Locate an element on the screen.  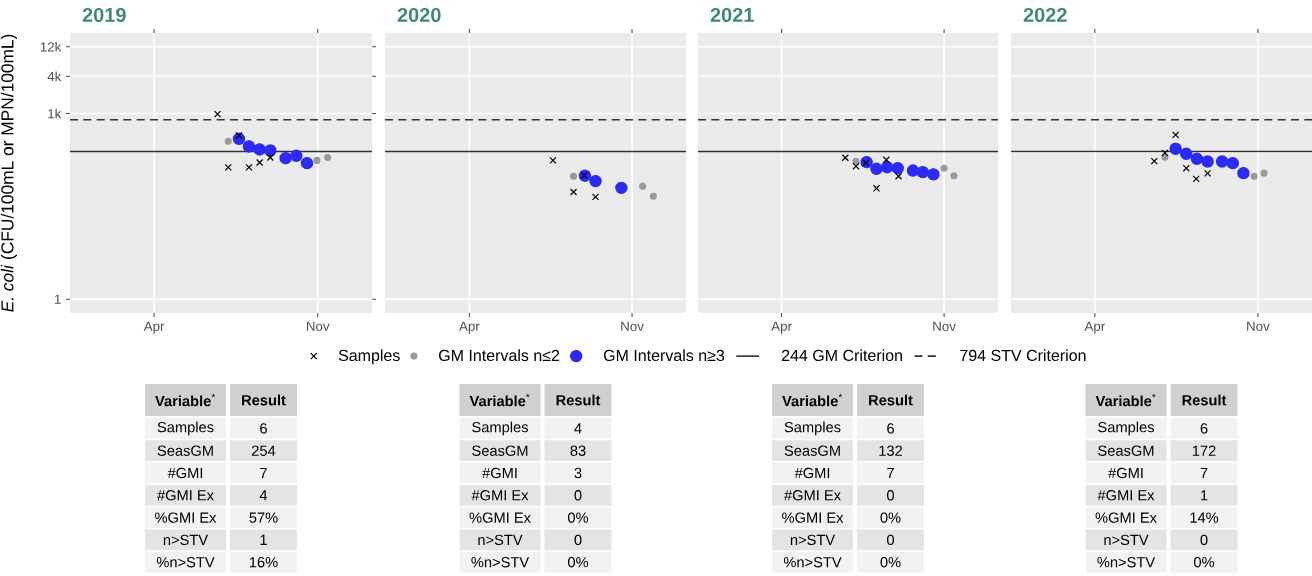
text: 83 is located at coordinates (578, 450).